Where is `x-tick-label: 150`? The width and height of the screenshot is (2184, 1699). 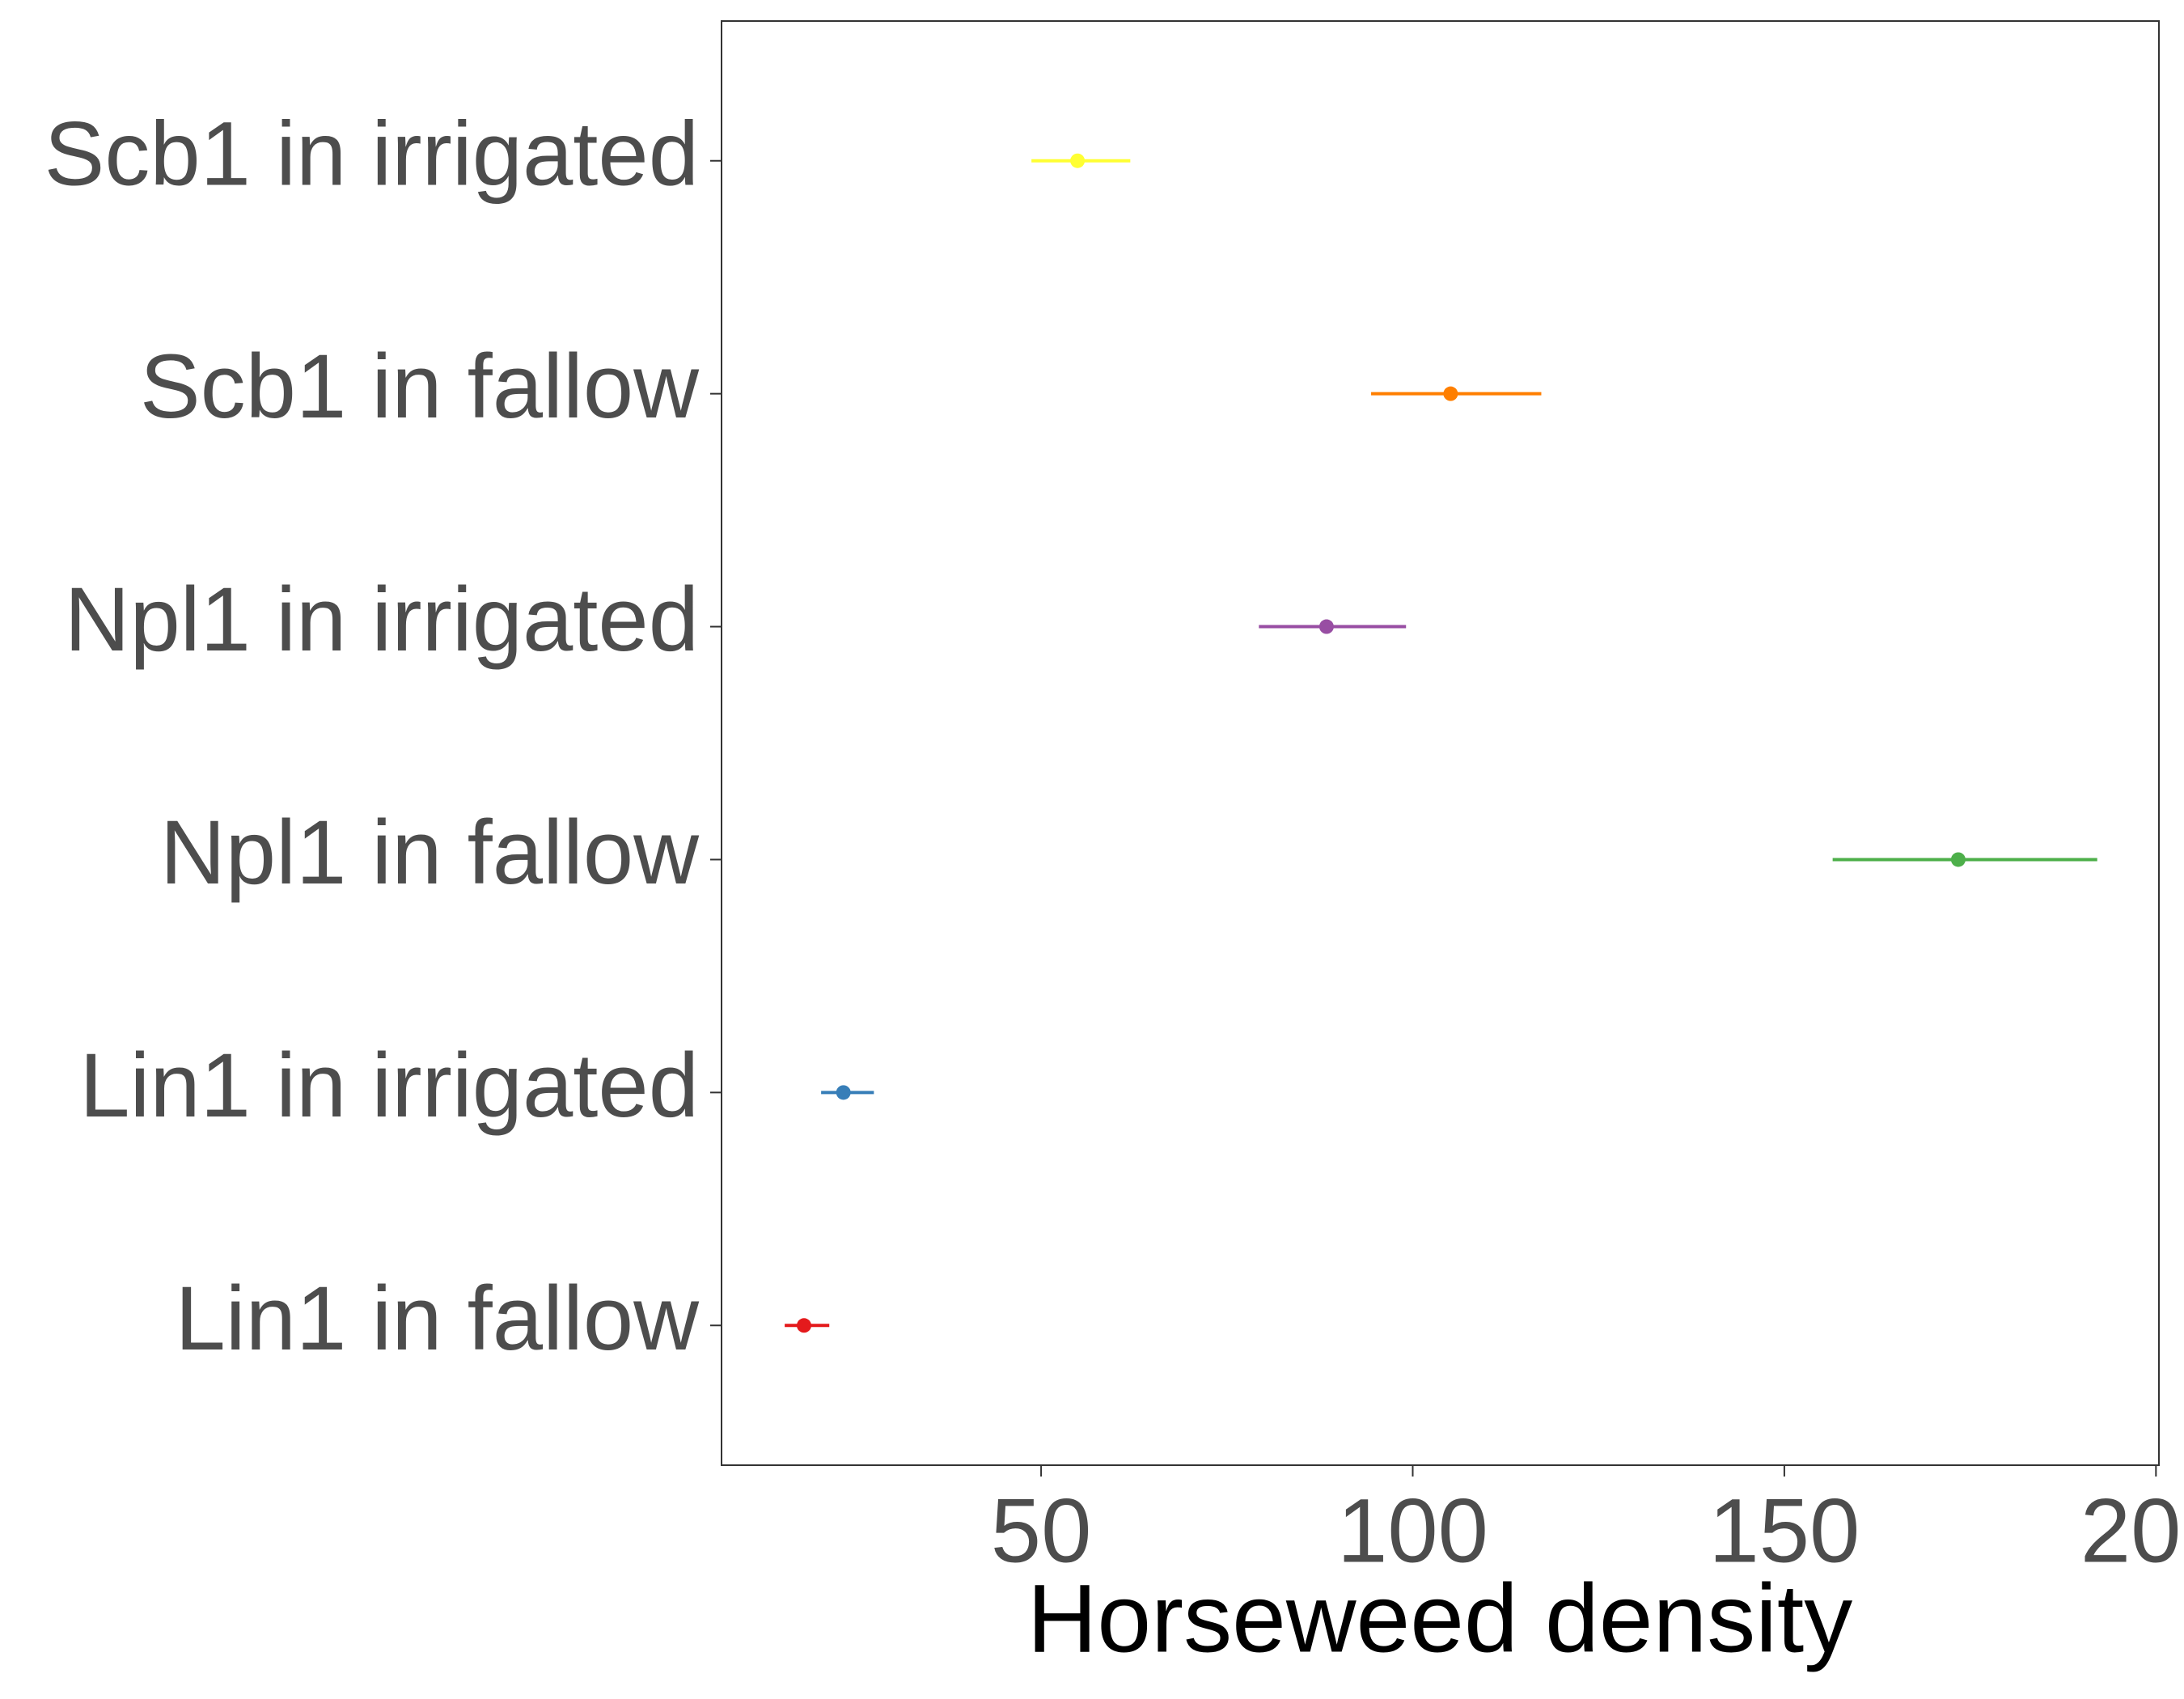
x-tick-label: 150 is located at coordinates (1784, 1531).